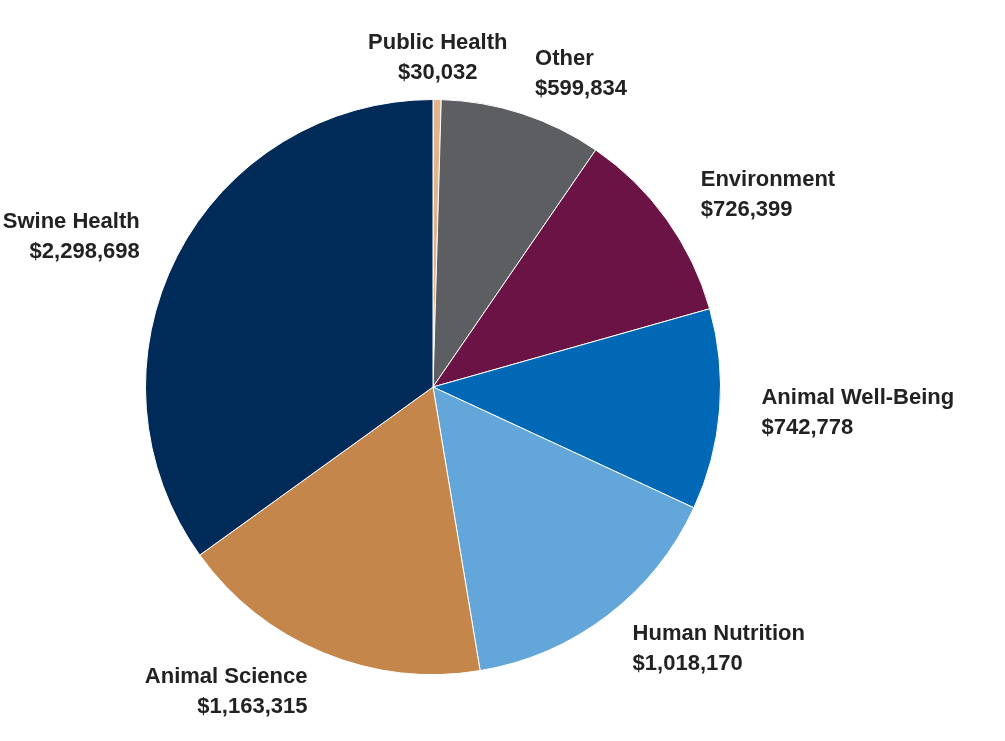 The height and width of the screenshot is (741, 1005). I want to click on data-label: $1,163,315, so click(252, 705).